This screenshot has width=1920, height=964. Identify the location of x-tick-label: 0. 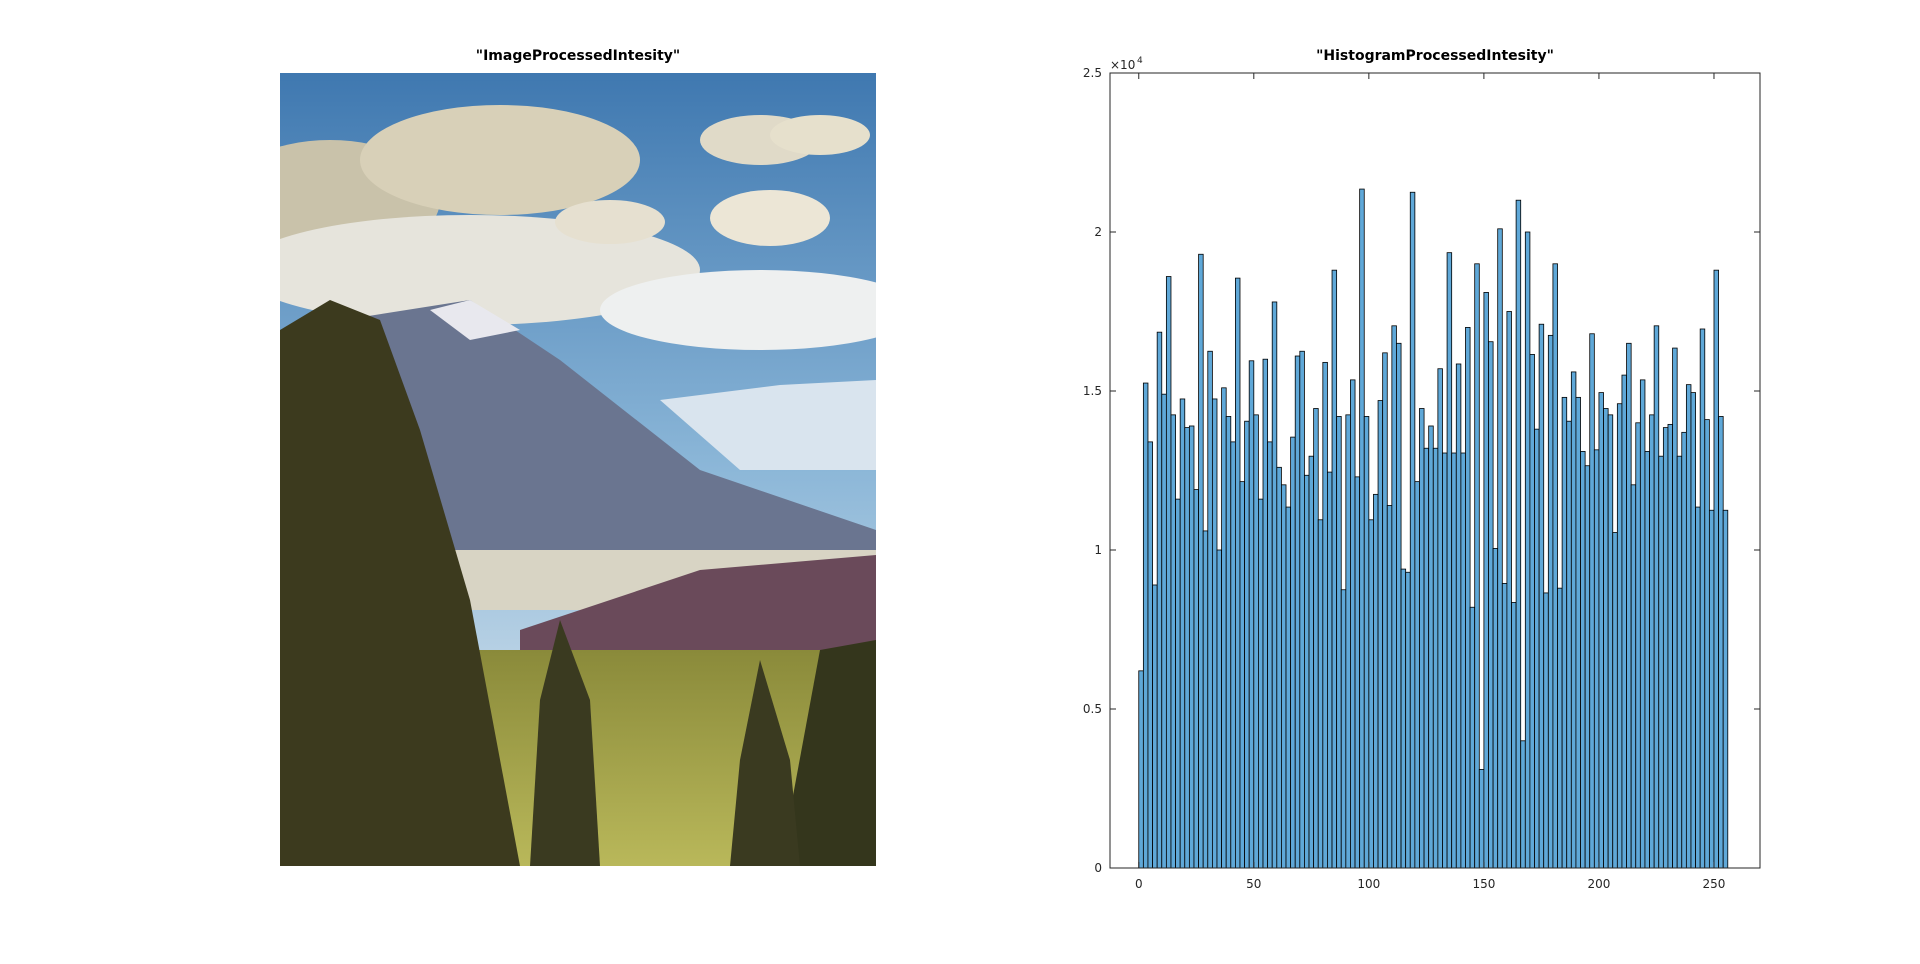
(1139, 884).